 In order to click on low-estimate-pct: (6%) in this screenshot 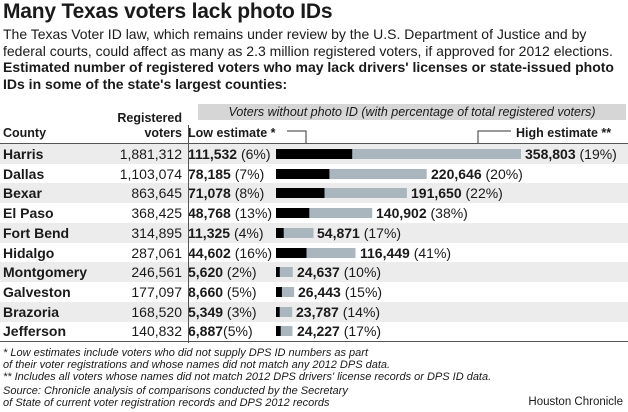, I will do `click(254, 154)`.